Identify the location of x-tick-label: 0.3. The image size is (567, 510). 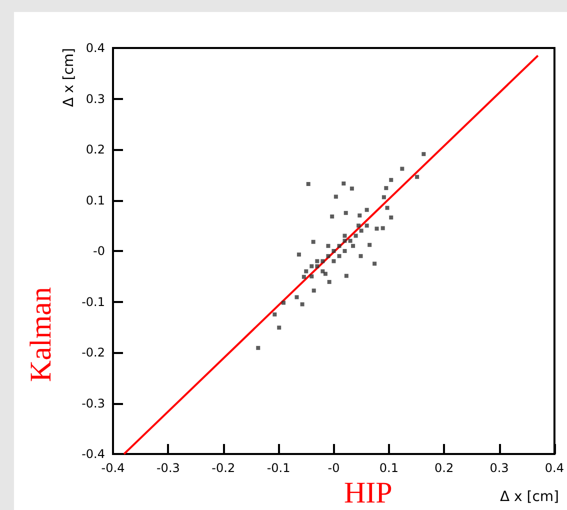
(499, 468).